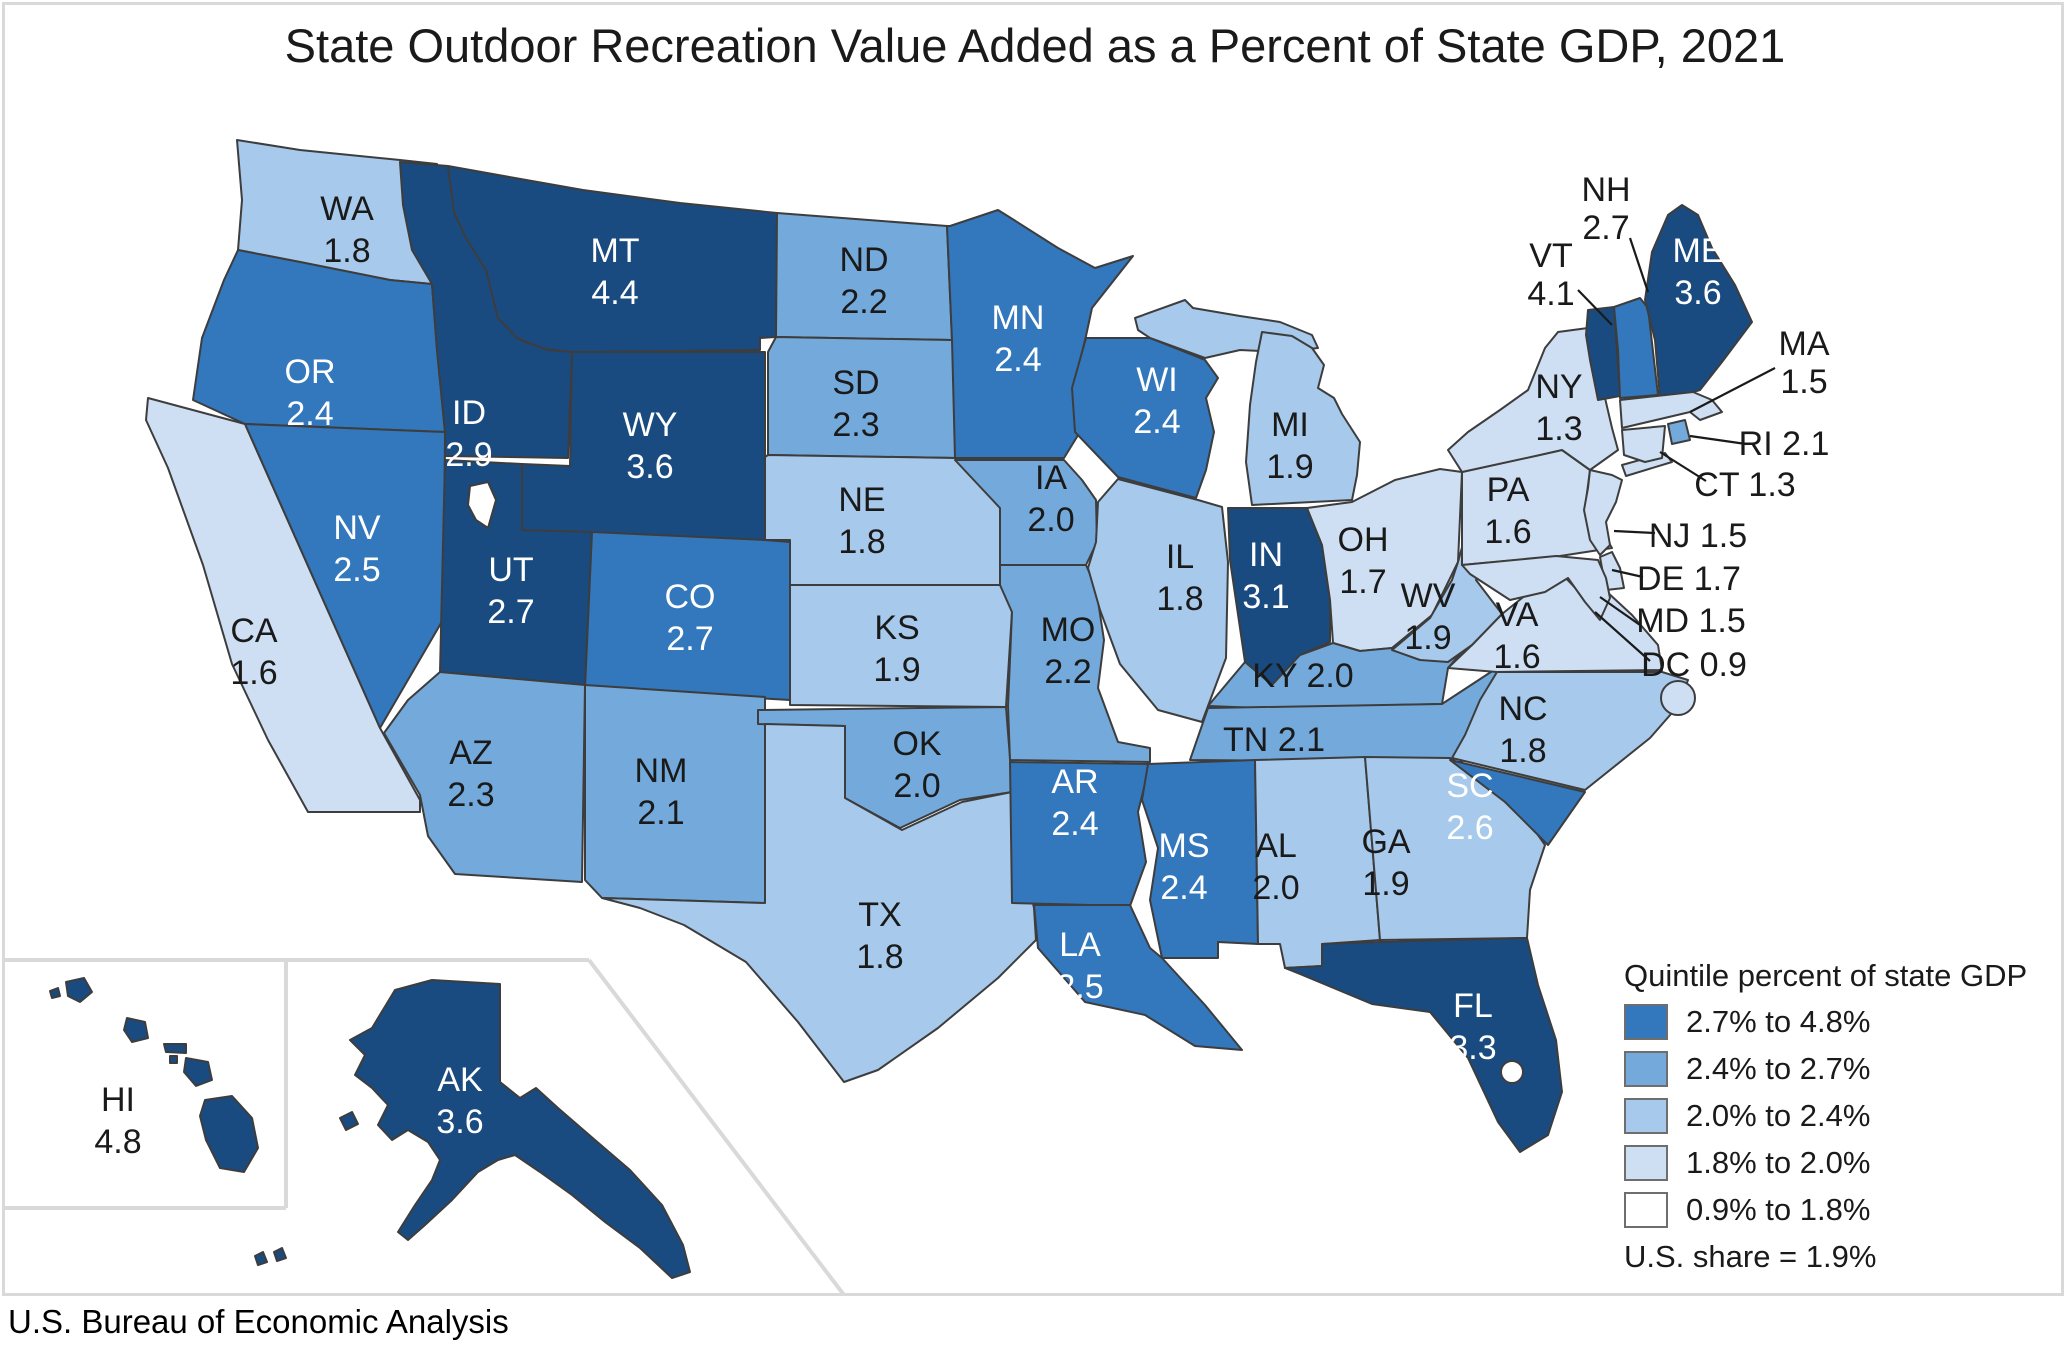 The height and width of the screenshot is (1355, 2070). What do you see at coordinates (117, 1142) in the screenshot?
I see `state-label-hi: 4.8` at bounding box center [117, 1142].